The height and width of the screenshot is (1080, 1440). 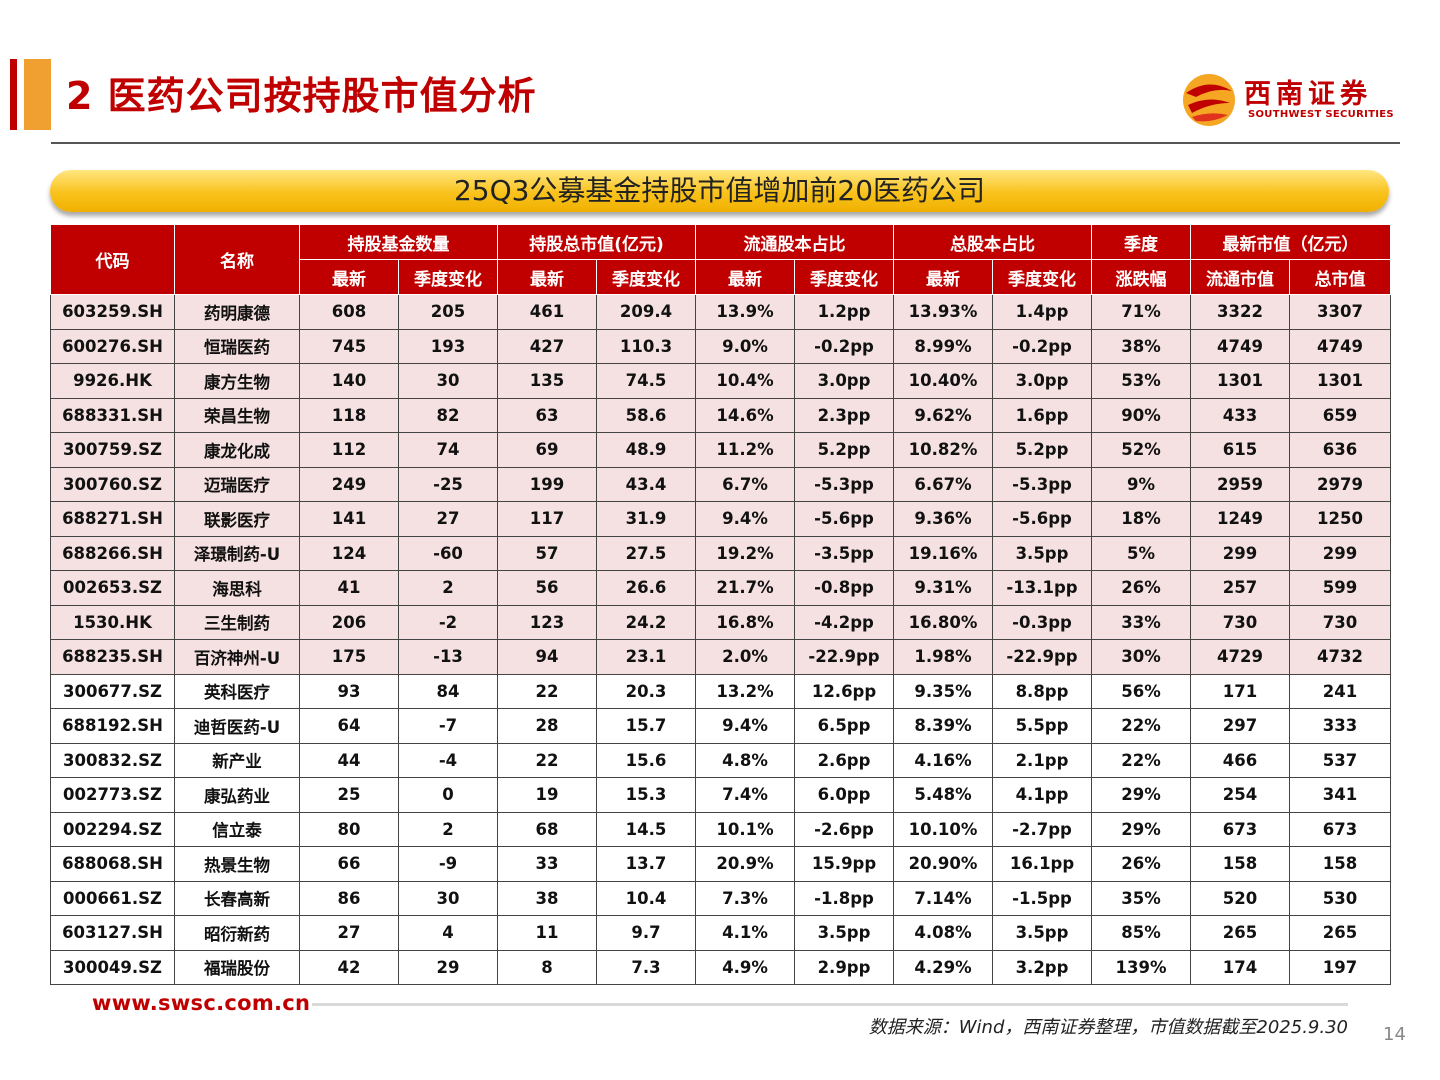 I want to click on table-cell: 22%, so click(x=1141, y=726).